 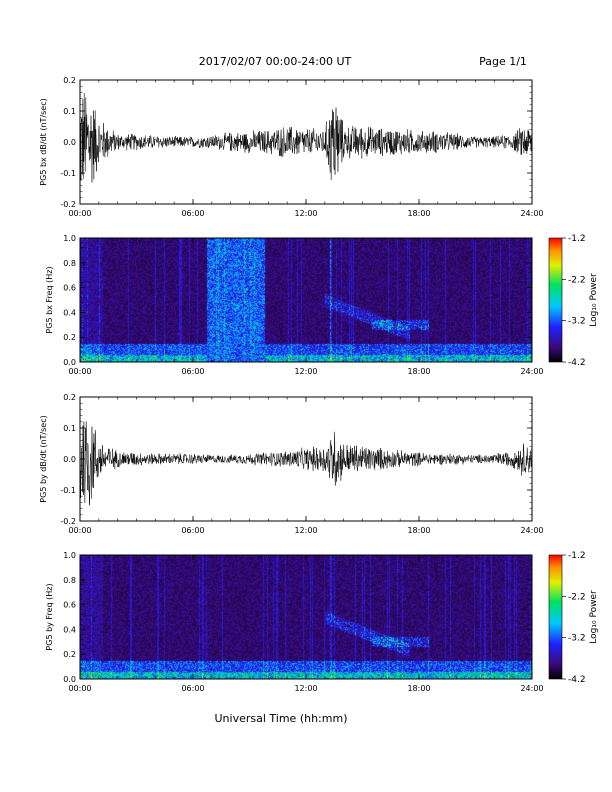 What do you see at coordinates (594, 617) in the screenshot?
I see `by-colorbar-label: Log₁₀ Power` at bounding box center [594, 617].